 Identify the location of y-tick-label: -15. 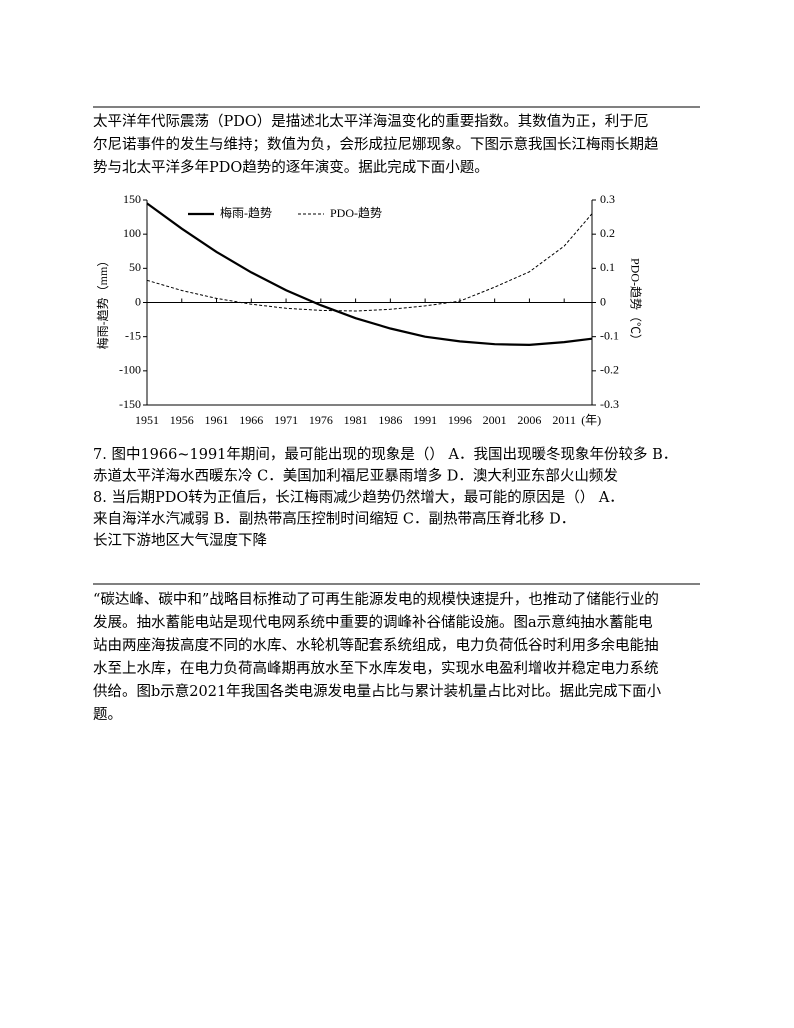
(133, 335).